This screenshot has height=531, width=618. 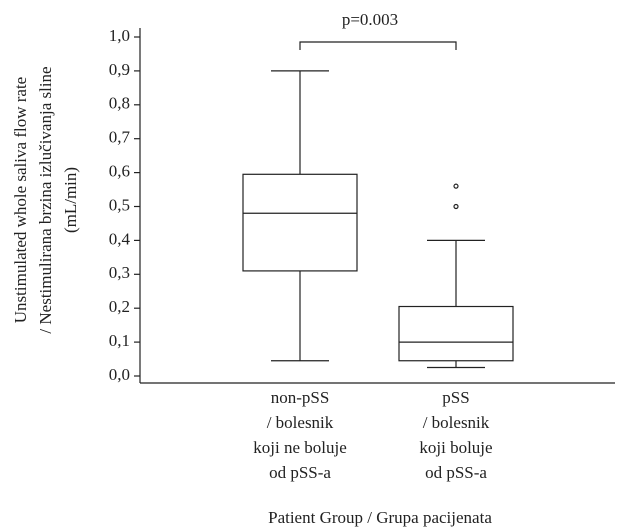 What do you see at coordinates (119, 204) in the screenshot?
I see `y-tick-label: 0,5` at bounding box center [119, 204].